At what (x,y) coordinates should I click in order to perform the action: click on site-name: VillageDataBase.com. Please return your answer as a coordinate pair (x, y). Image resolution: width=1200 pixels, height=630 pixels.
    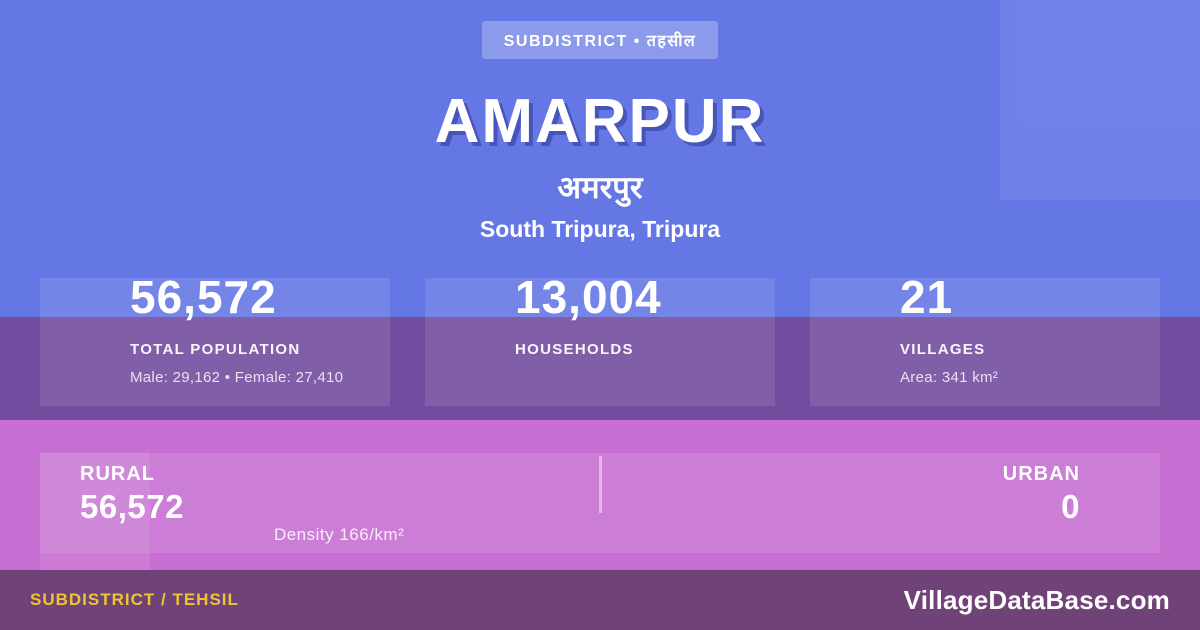
    Looking at the image, I should click on (1036, 599).